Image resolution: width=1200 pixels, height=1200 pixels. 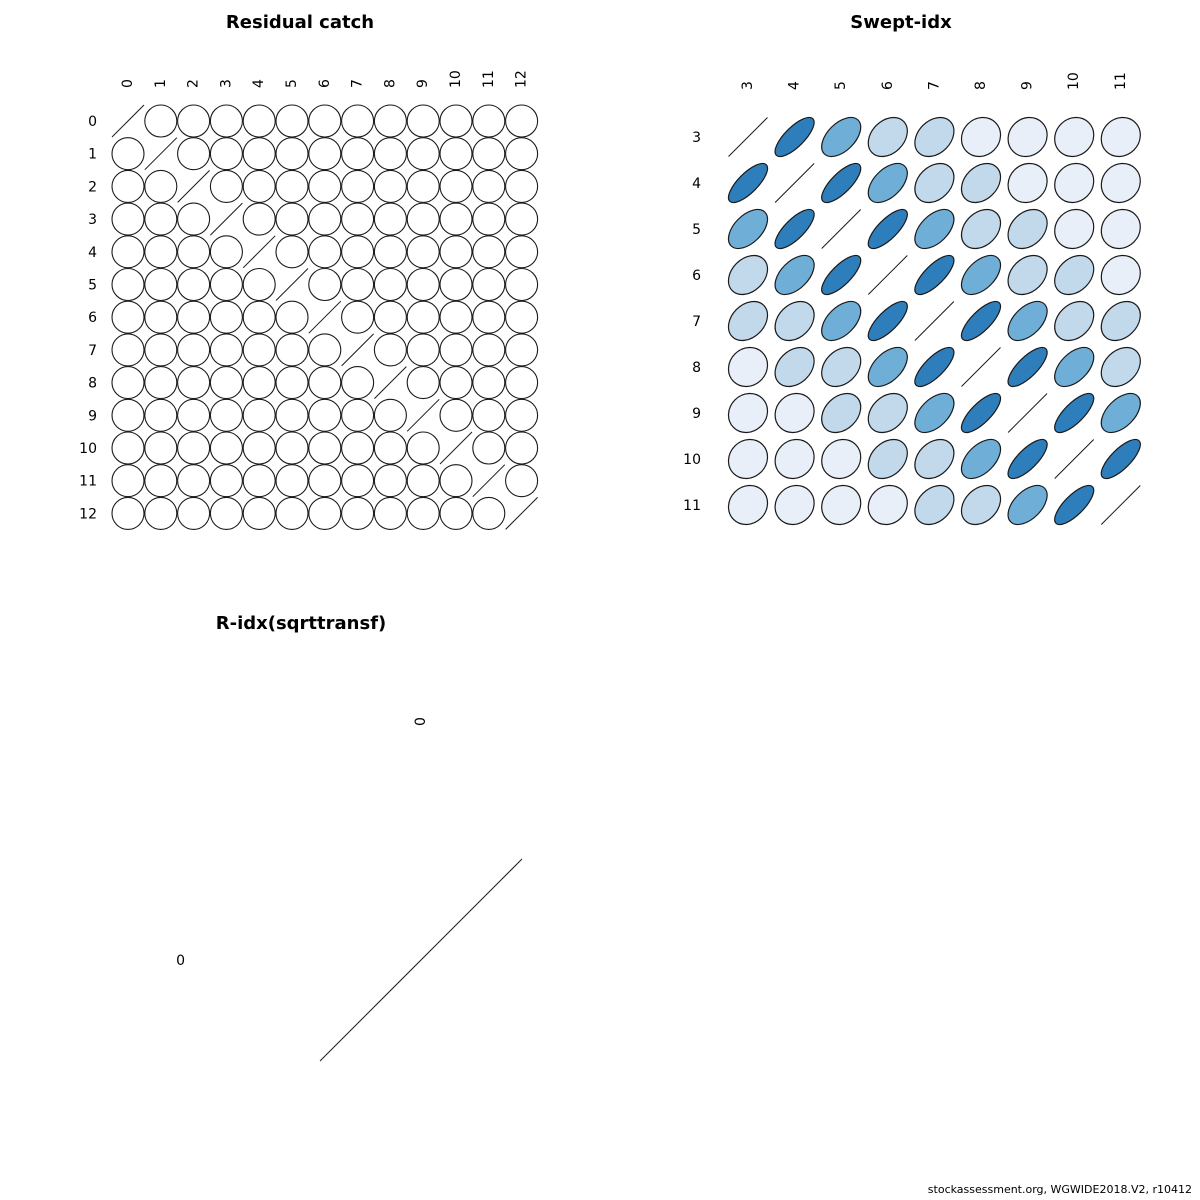 What do you see at coordinates (300, 22) in the screenshot?
I see `panel-title-residual-catch: Residual catch` at bounding box center [300, 22].